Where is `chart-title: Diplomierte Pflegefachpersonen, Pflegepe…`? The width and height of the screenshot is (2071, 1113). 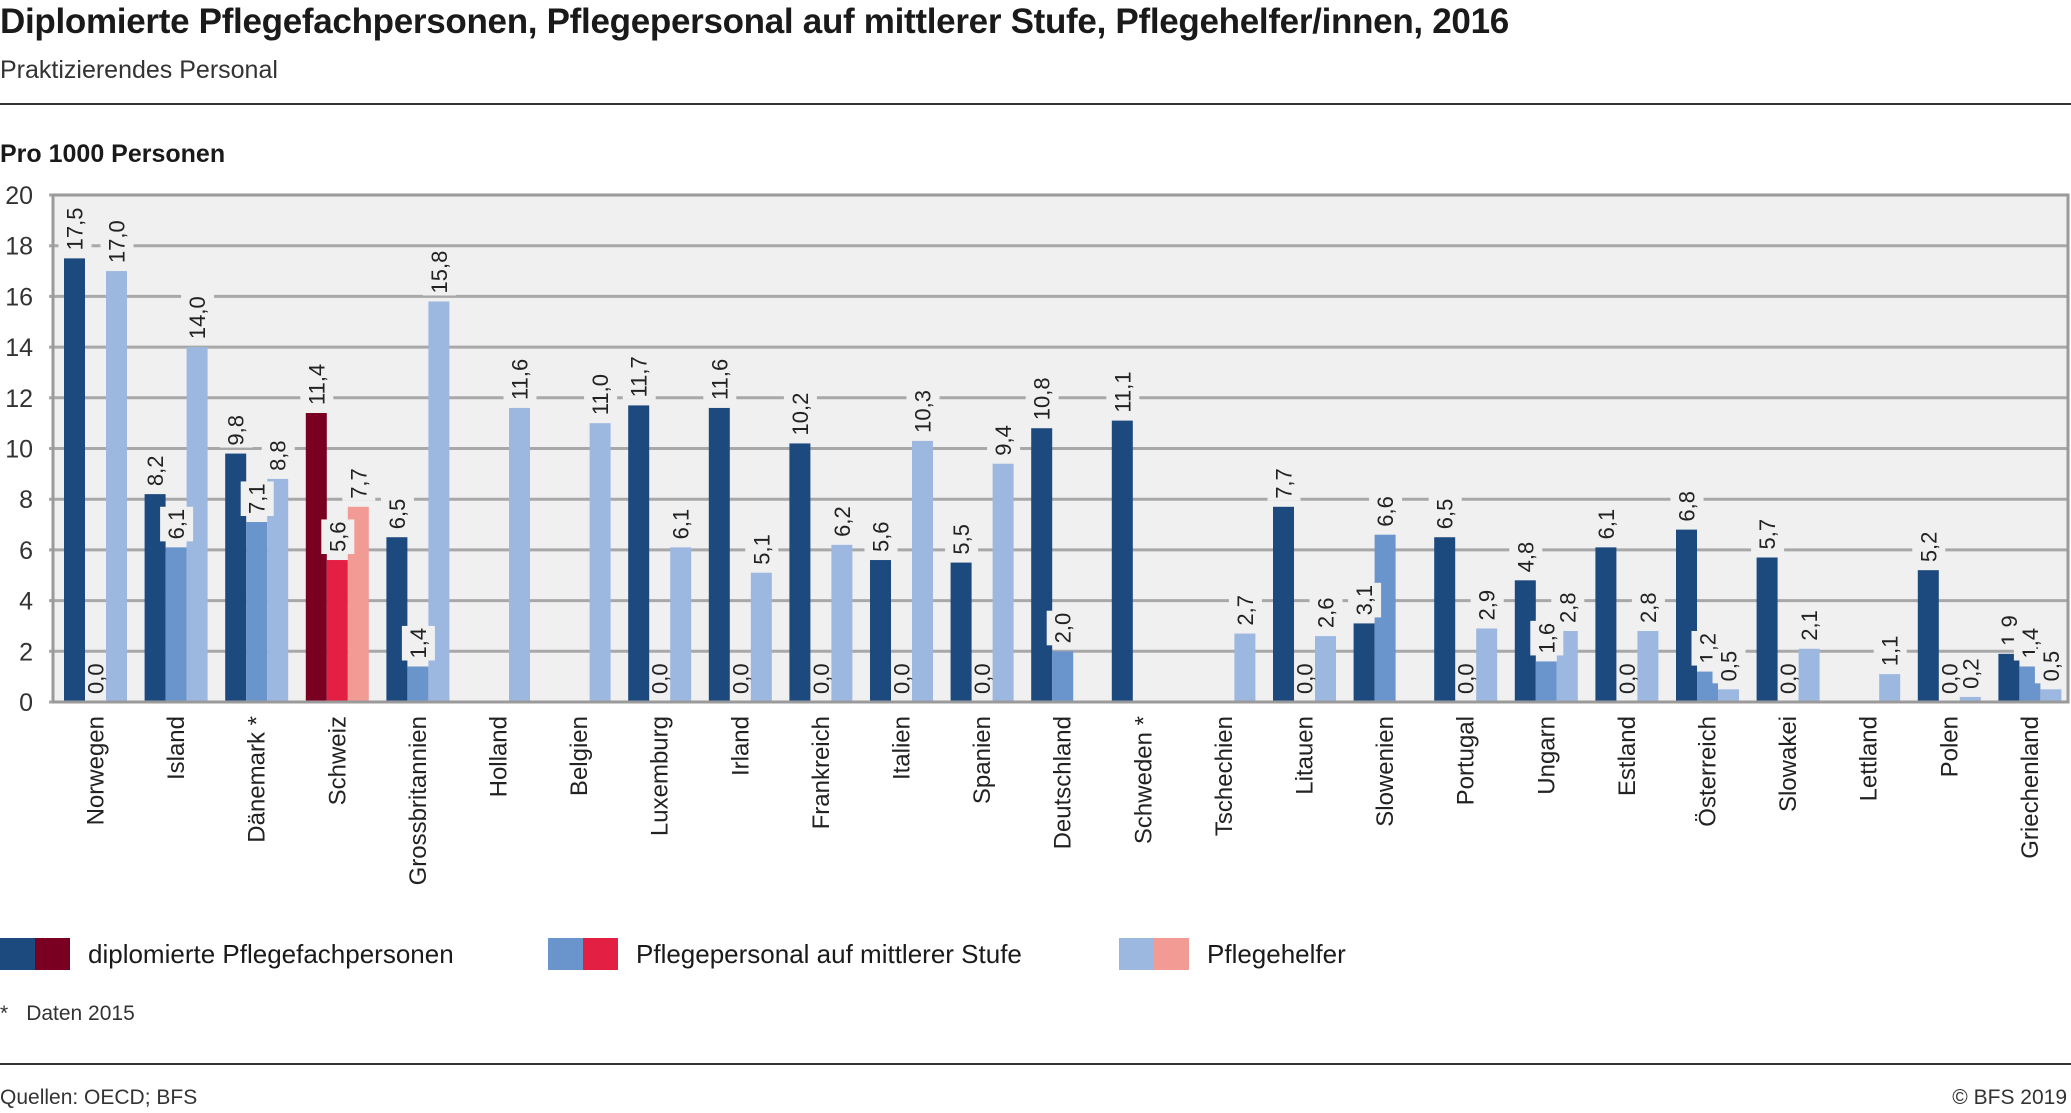 chart-title: Diplomierte Pflegefachpersonen, Pflegepe… is located at coordinates (754, 21).